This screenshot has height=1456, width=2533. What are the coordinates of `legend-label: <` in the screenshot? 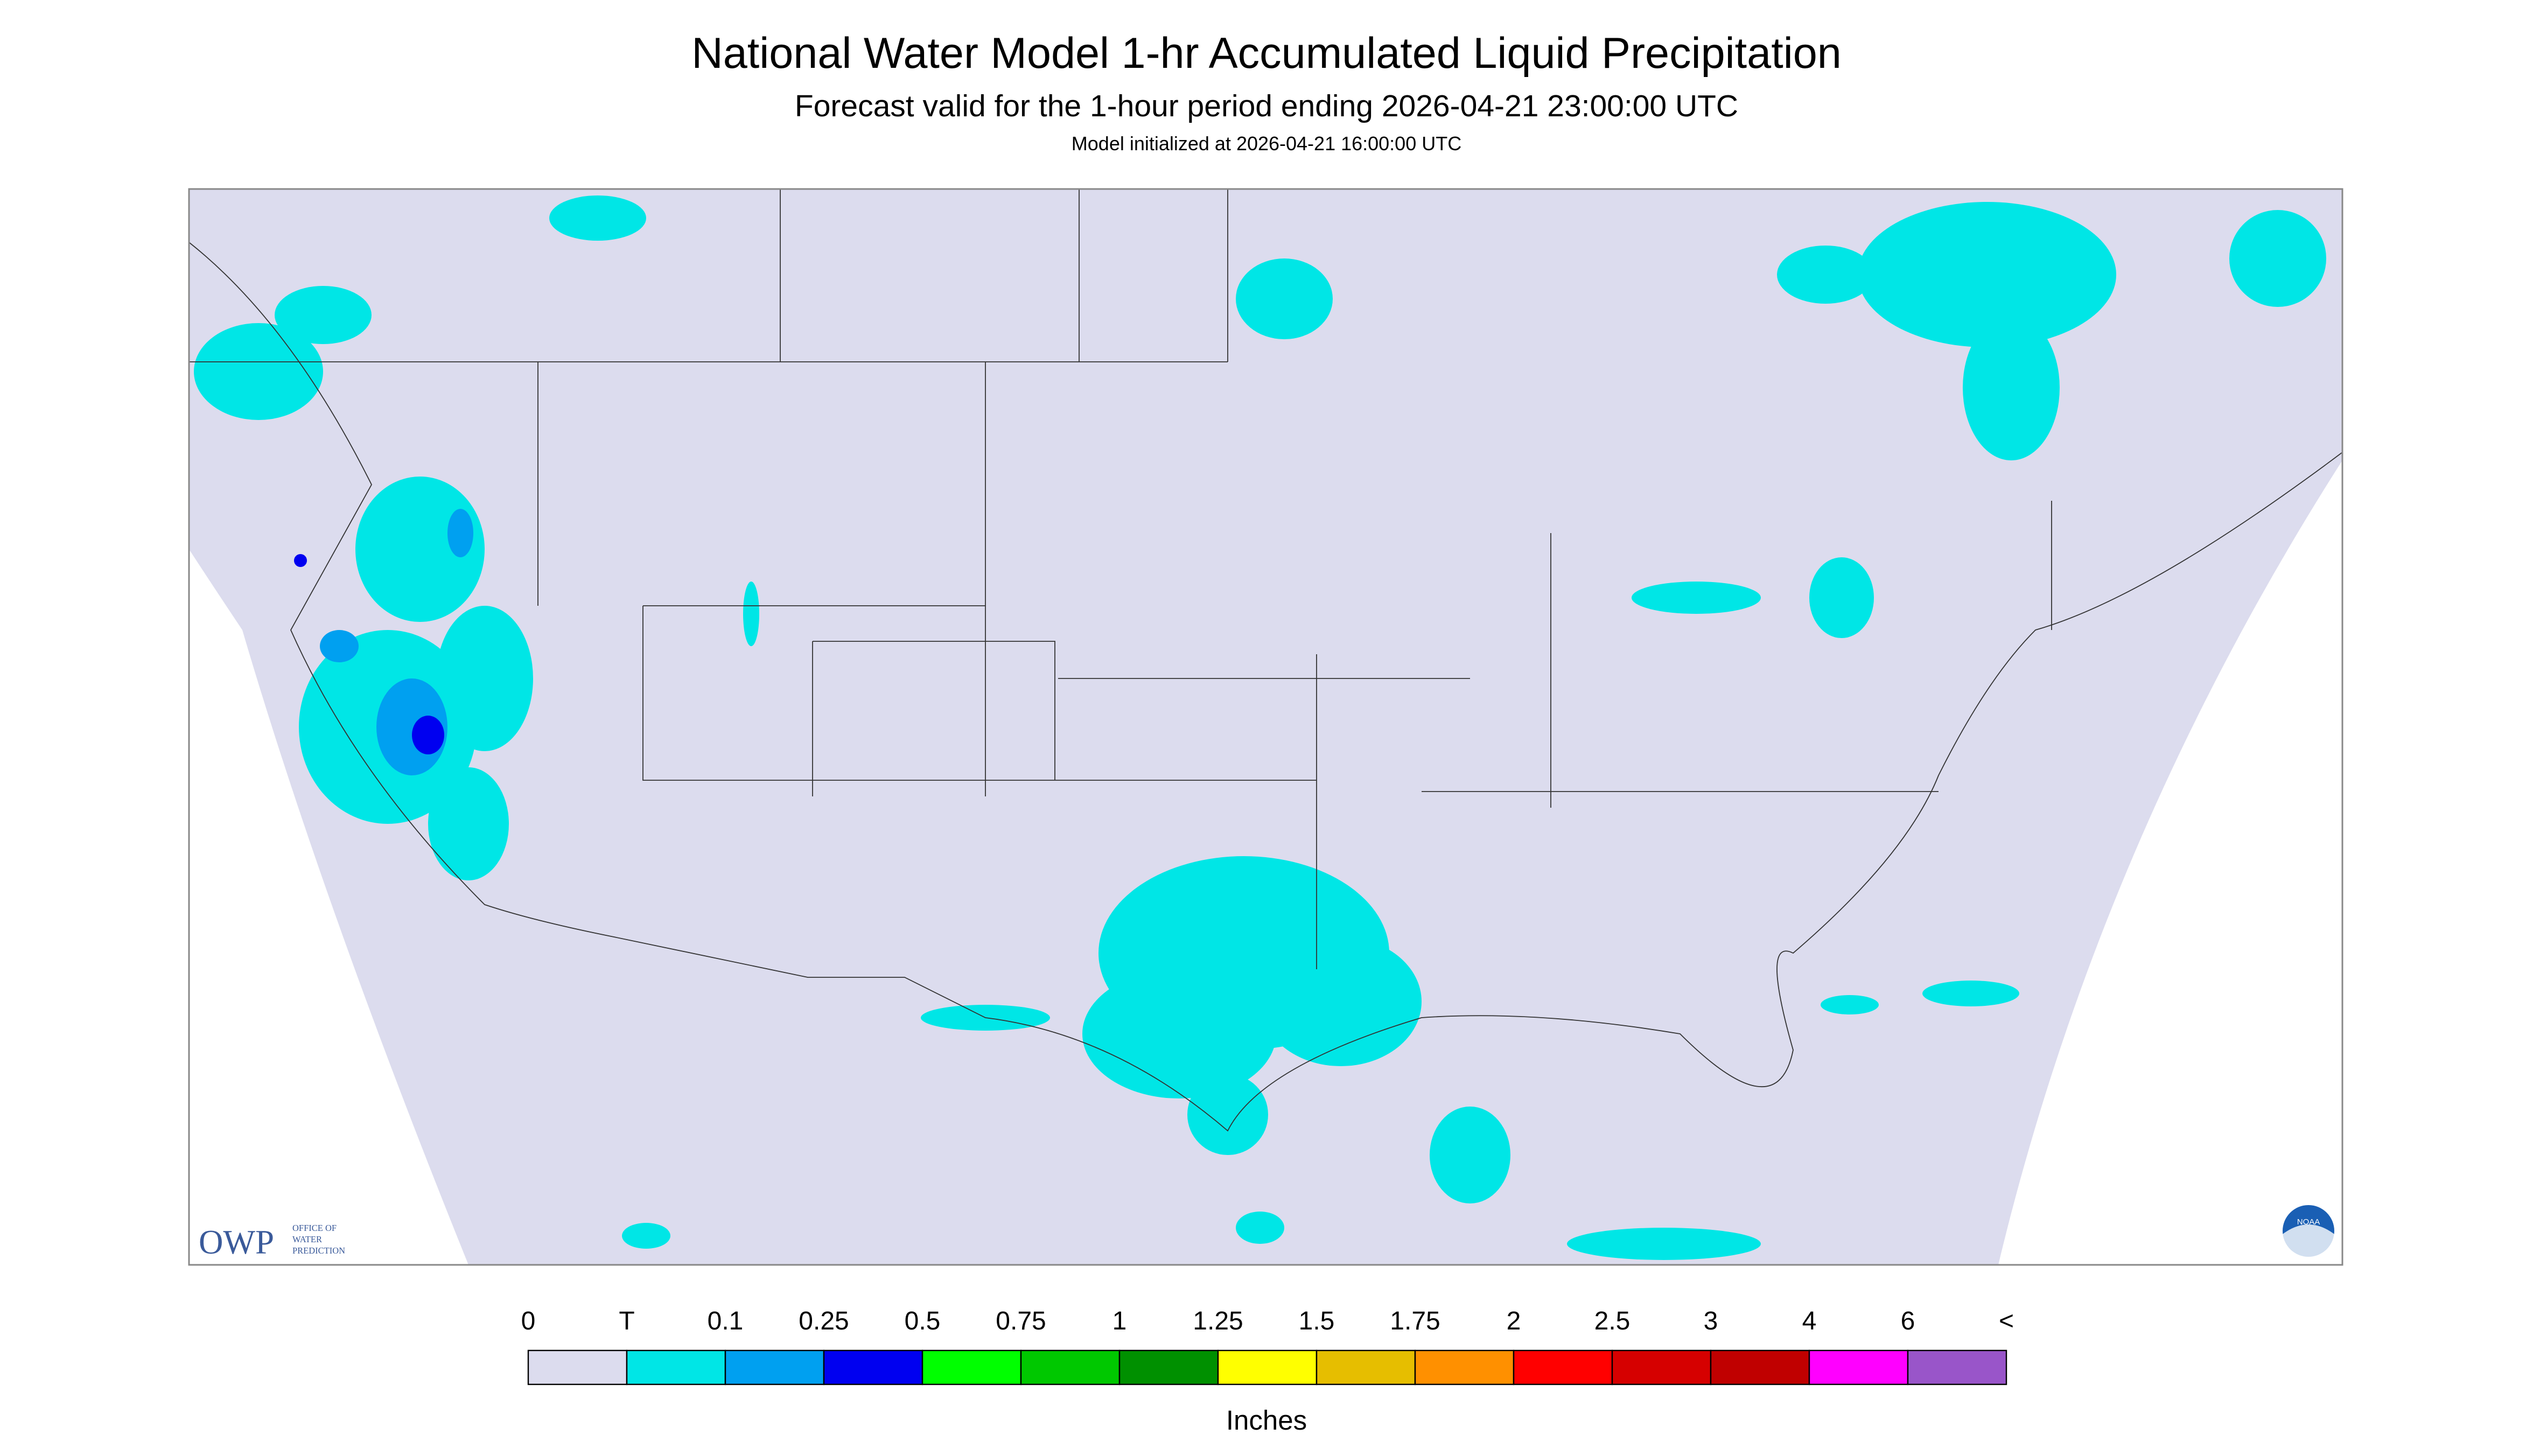 It's located at (2006, 1321).